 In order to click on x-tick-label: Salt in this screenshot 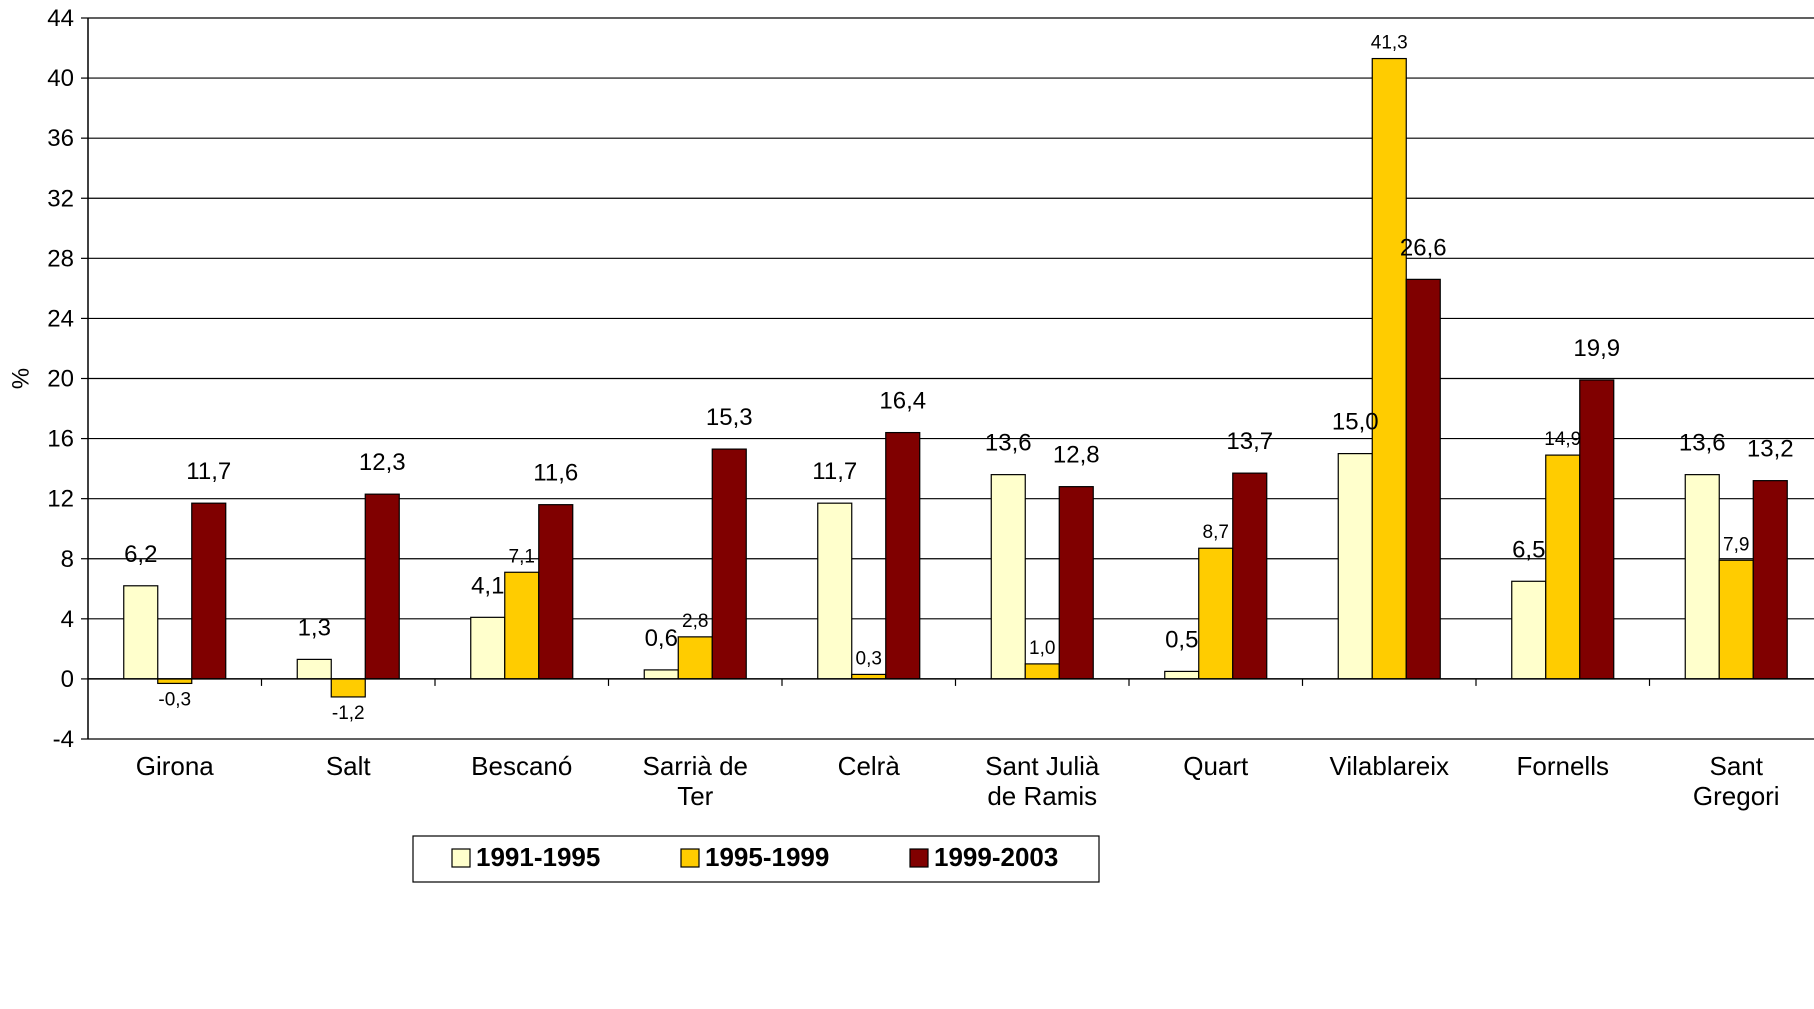, I will do `click(349, 766)`.